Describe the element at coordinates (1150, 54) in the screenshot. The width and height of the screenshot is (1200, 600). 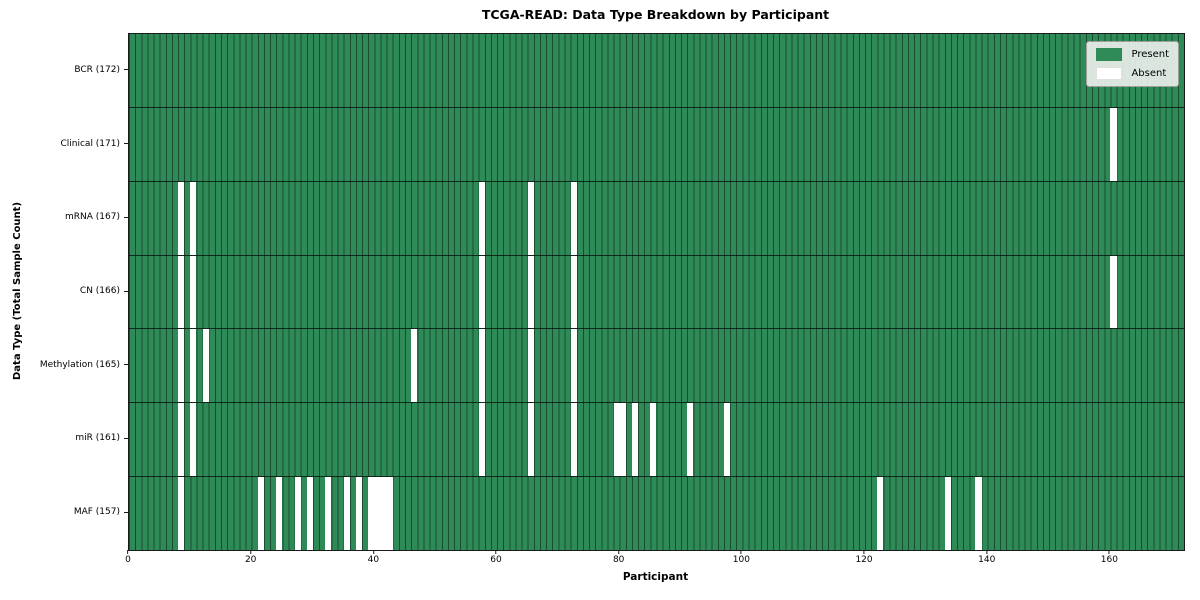
I see `legend-label-present: Present` at that location.